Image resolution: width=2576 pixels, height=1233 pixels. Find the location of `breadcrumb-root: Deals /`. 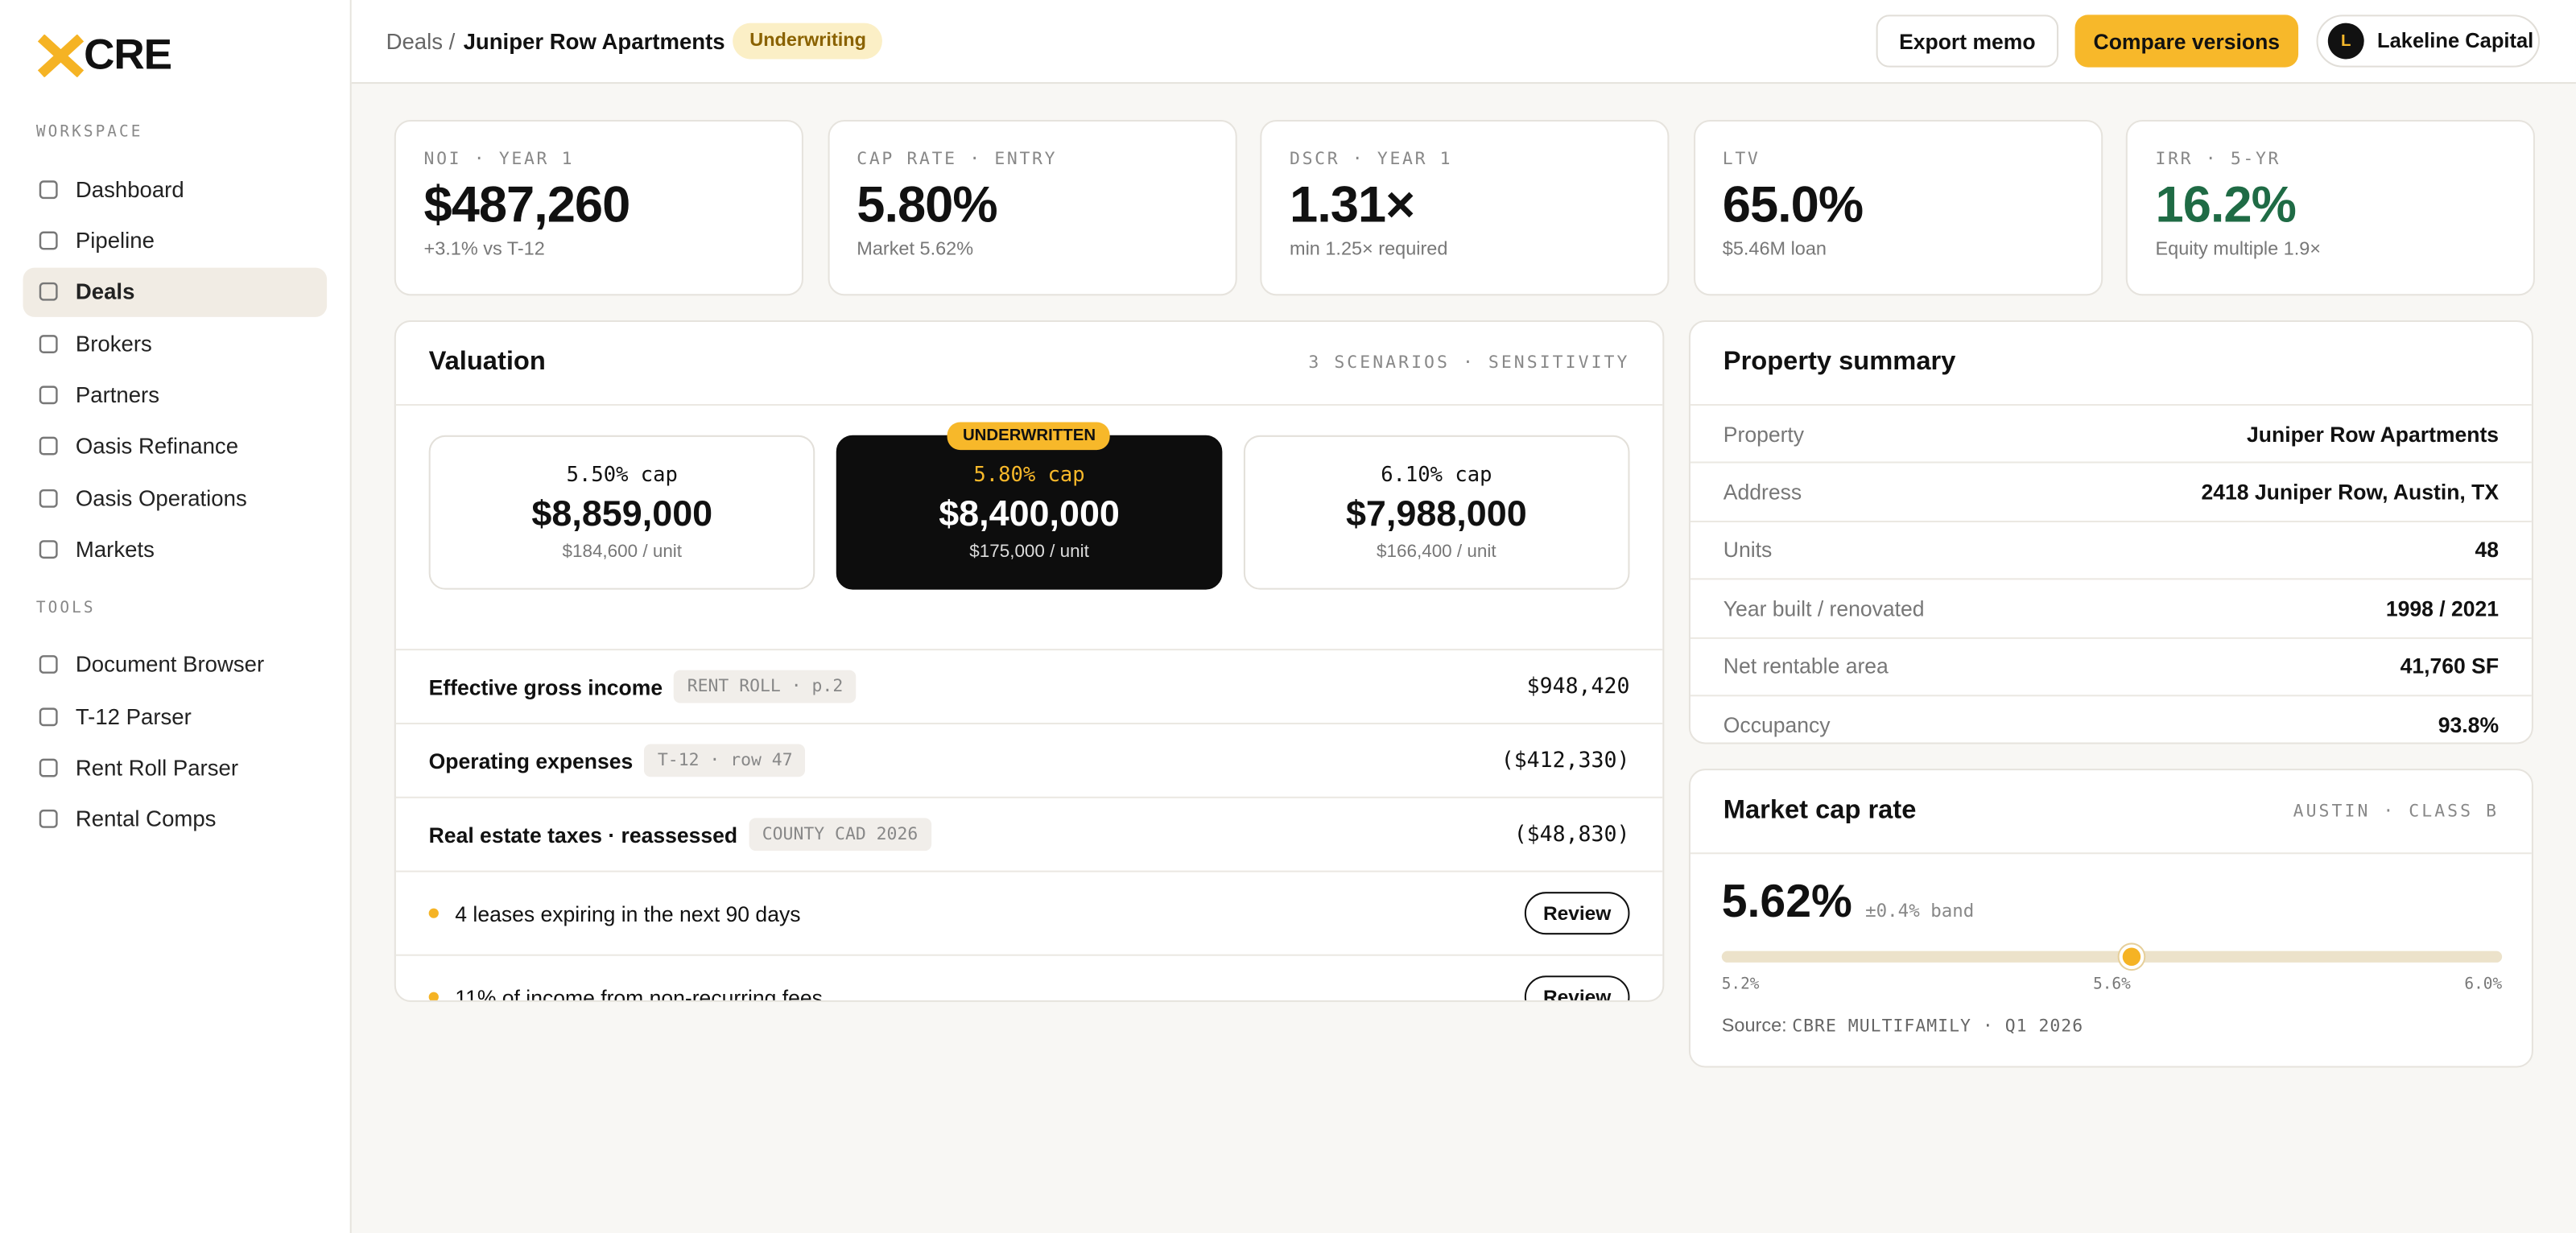

breadcrumb-root: Deals / is located at coordinates (421, 41).